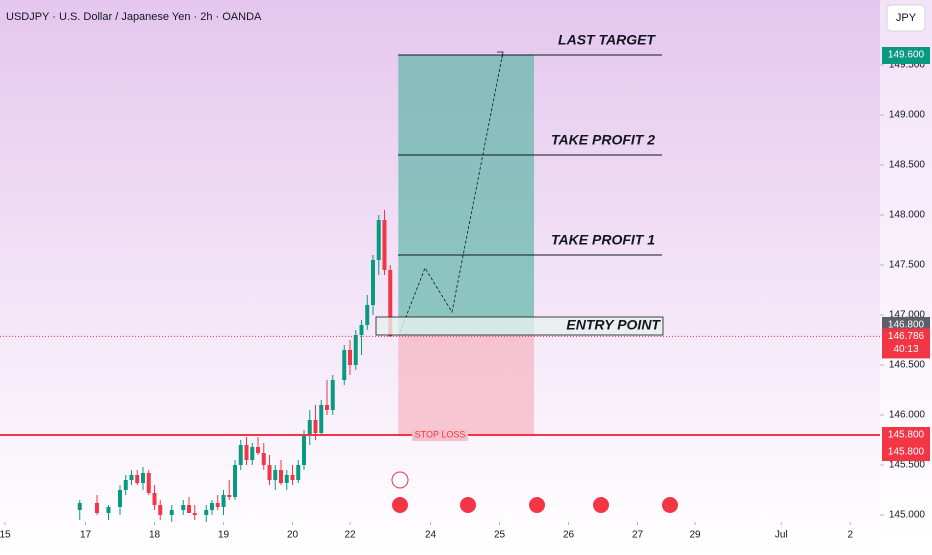  I want to click on loss-zone, so click(466, 385).